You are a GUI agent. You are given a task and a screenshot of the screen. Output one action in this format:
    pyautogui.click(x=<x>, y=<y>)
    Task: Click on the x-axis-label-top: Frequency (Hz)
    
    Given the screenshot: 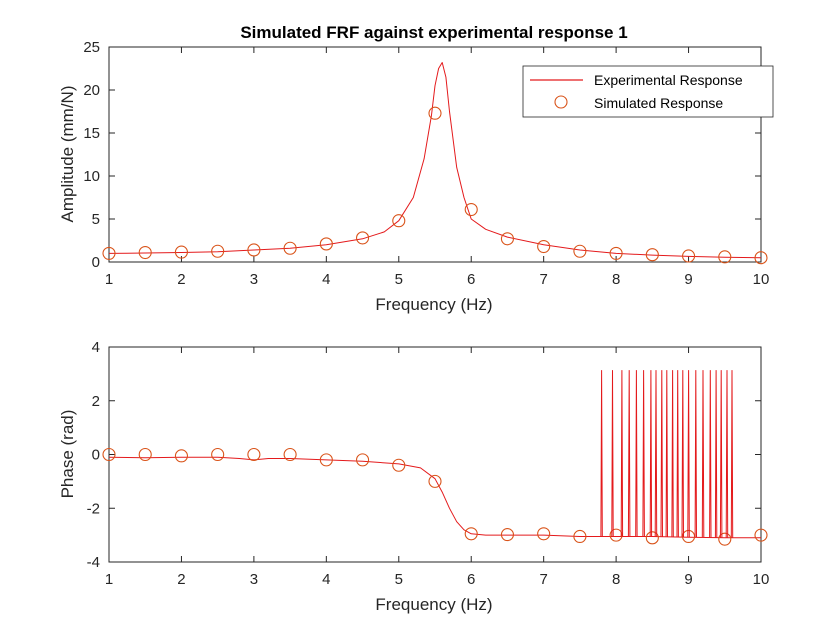 What is the action you would take?
    pyautogui.click(x=433, y=304)
    